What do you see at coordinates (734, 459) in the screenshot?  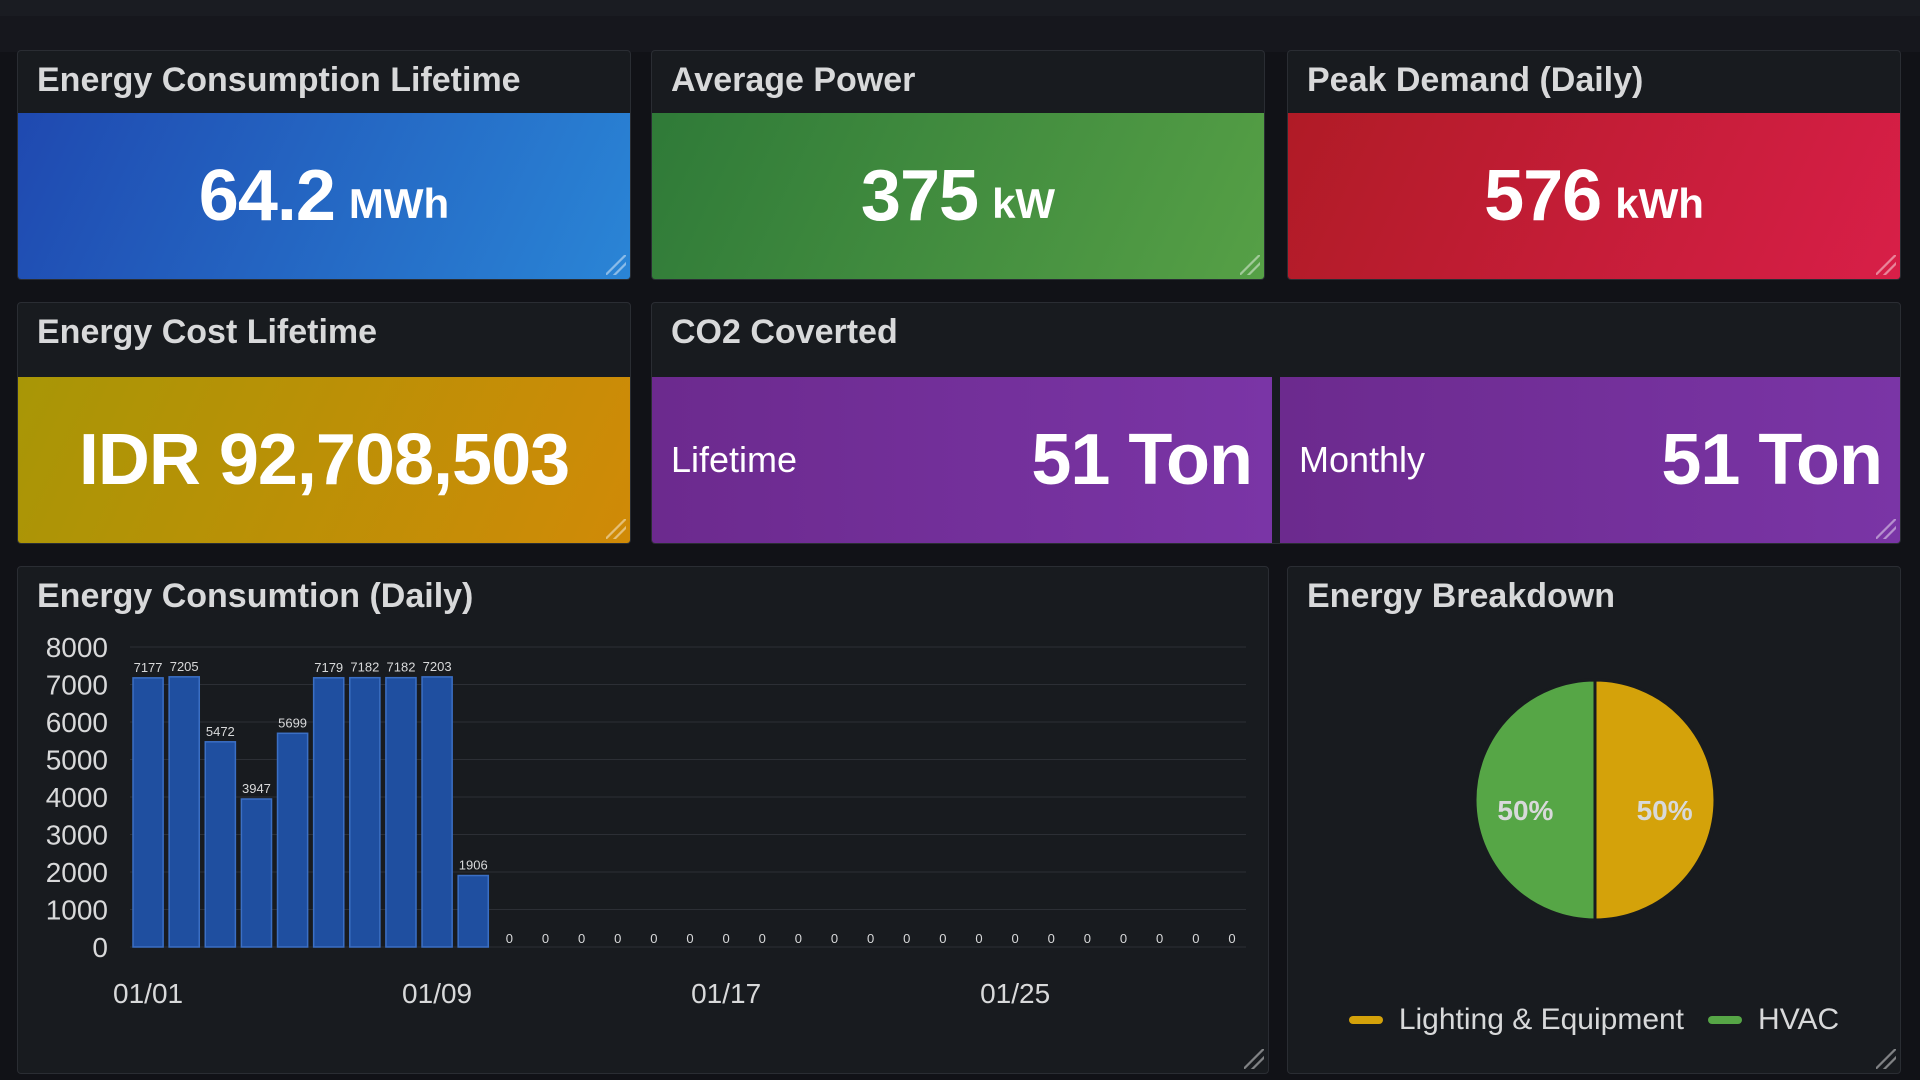 I see `co2-lifetime-label: Lifetime` at bounding box center [734, 459].